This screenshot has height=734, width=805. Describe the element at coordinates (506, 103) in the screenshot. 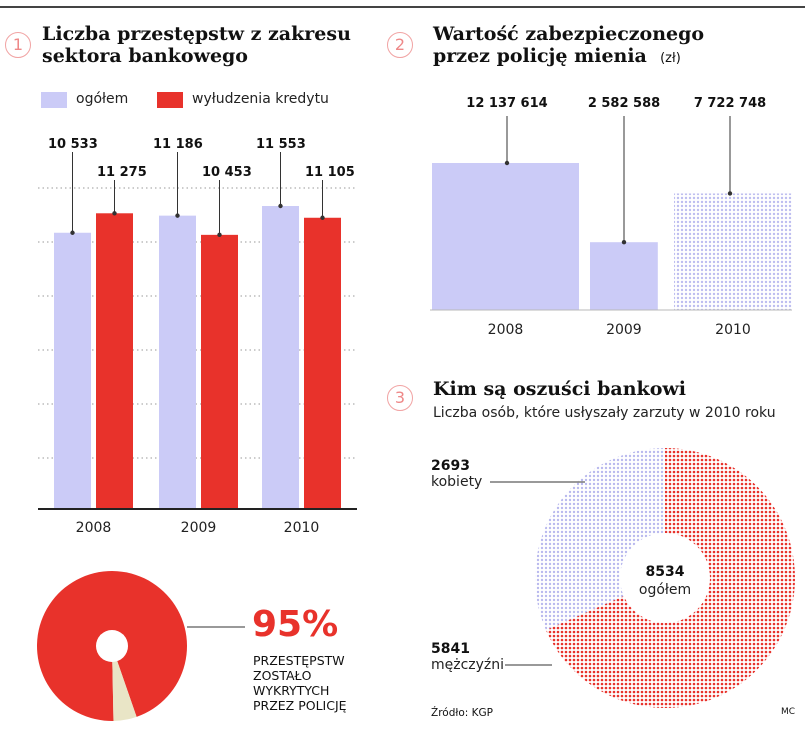

I see `chart2-value-label: 12 137 614` at that location.